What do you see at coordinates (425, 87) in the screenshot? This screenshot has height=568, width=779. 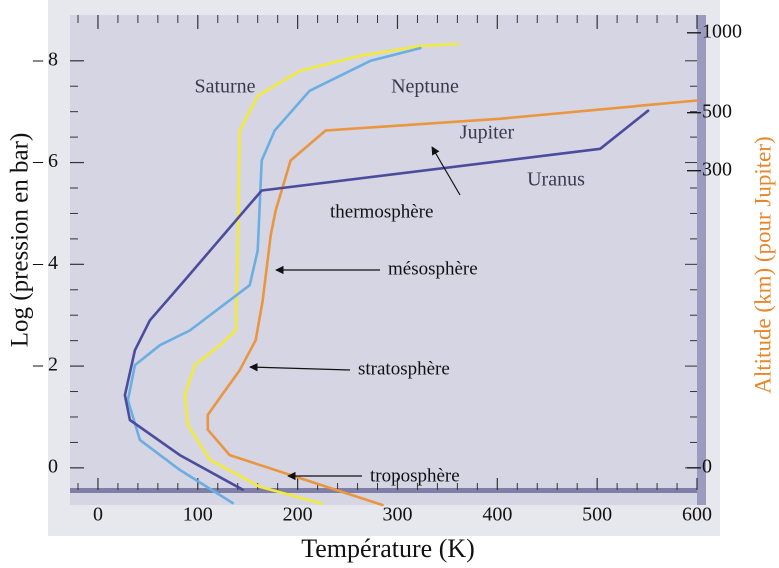 I see `series-label: Neptune` at bounding box center [425, 87].